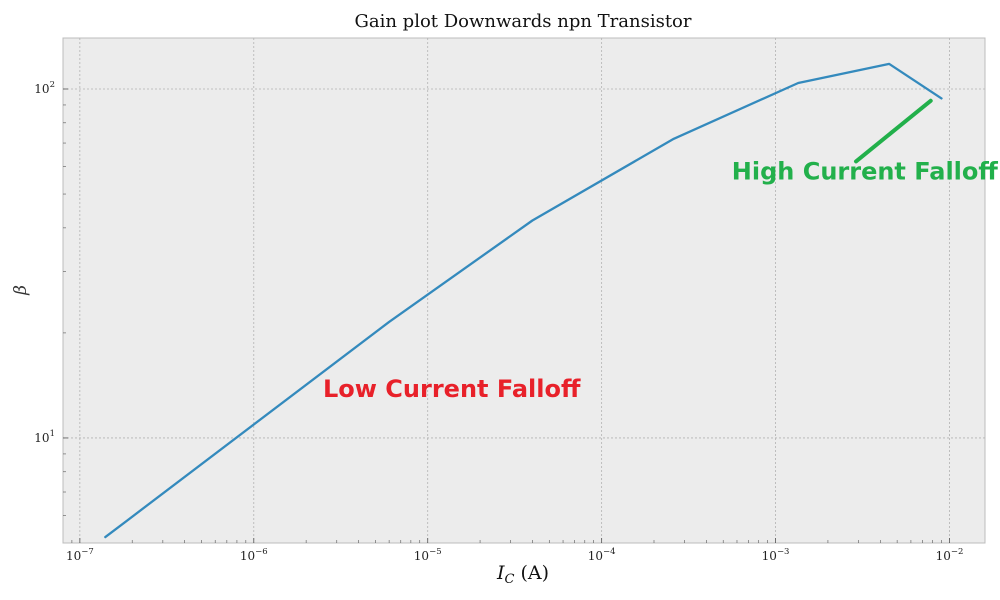 The height and width of the screenshot is (600, 1000). What do you see at coordinates (428, 555) in the screenshot?
I see `x-tick-label: 10⁻⁵` at bounding box center [428, 555].